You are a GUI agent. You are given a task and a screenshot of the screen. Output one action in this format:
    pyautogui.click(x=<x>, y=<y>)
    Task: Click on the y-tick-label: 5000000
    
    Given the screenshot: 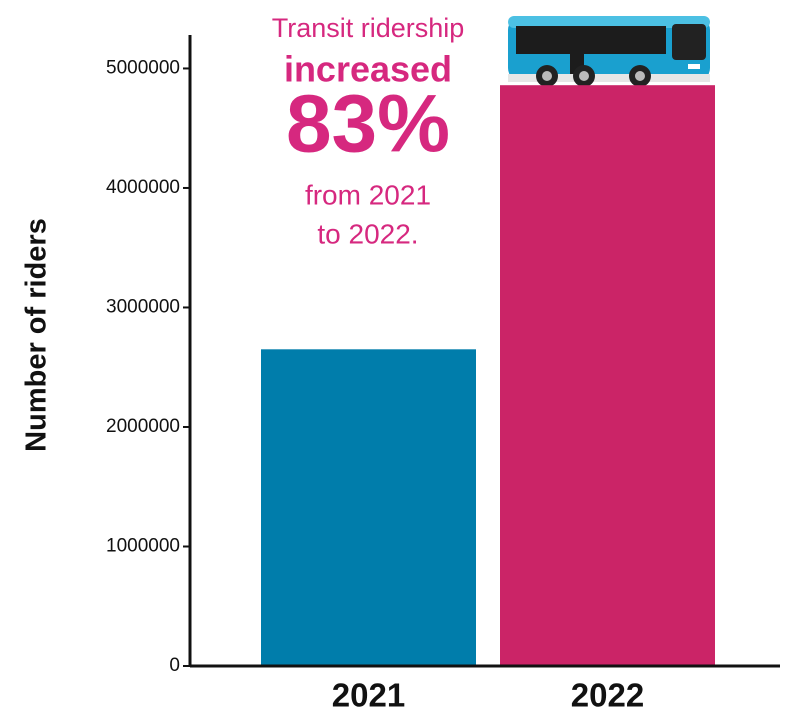 What is the action you would take?
    pyautogui.click(x=143, y=67)
    